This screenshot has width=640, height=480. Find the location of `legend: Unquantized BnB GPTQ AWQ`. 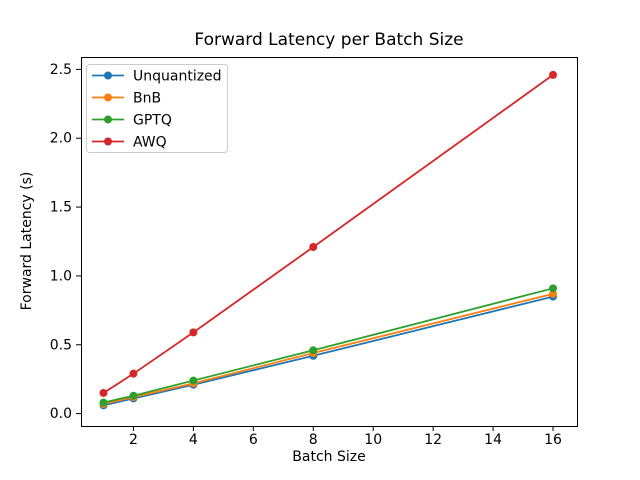

legend: Unquantized BnB GPTQ AWQ is located at coordinates (157, 108).